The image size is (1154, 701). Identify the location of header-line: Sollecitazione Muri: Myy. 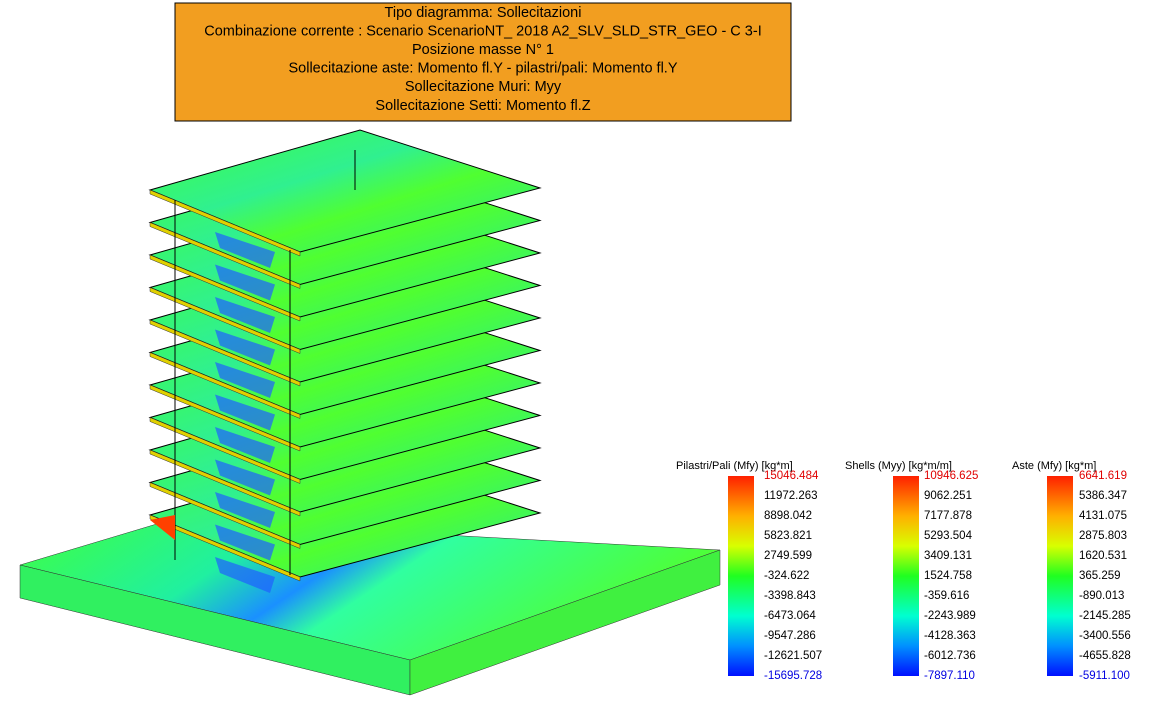
(483, 87).